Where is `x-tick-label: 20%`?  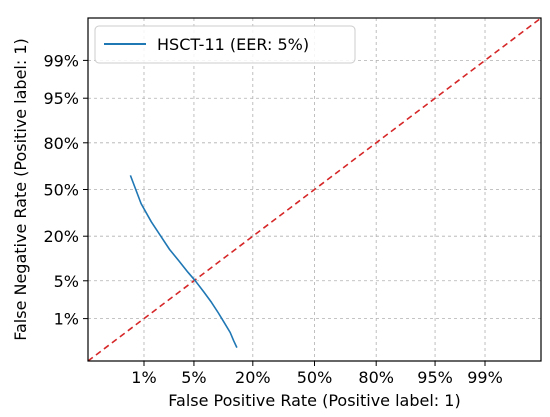
x-tick-label: 20% is located at coordinates (253, 377).